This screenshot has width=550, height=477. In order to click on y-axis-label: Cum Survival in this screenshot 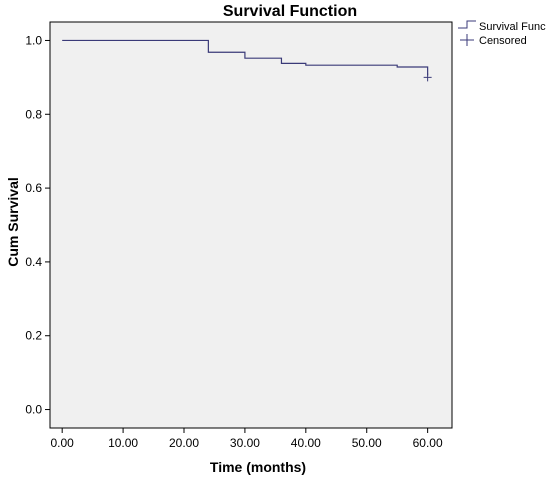, I will do `click(13, 221)`.